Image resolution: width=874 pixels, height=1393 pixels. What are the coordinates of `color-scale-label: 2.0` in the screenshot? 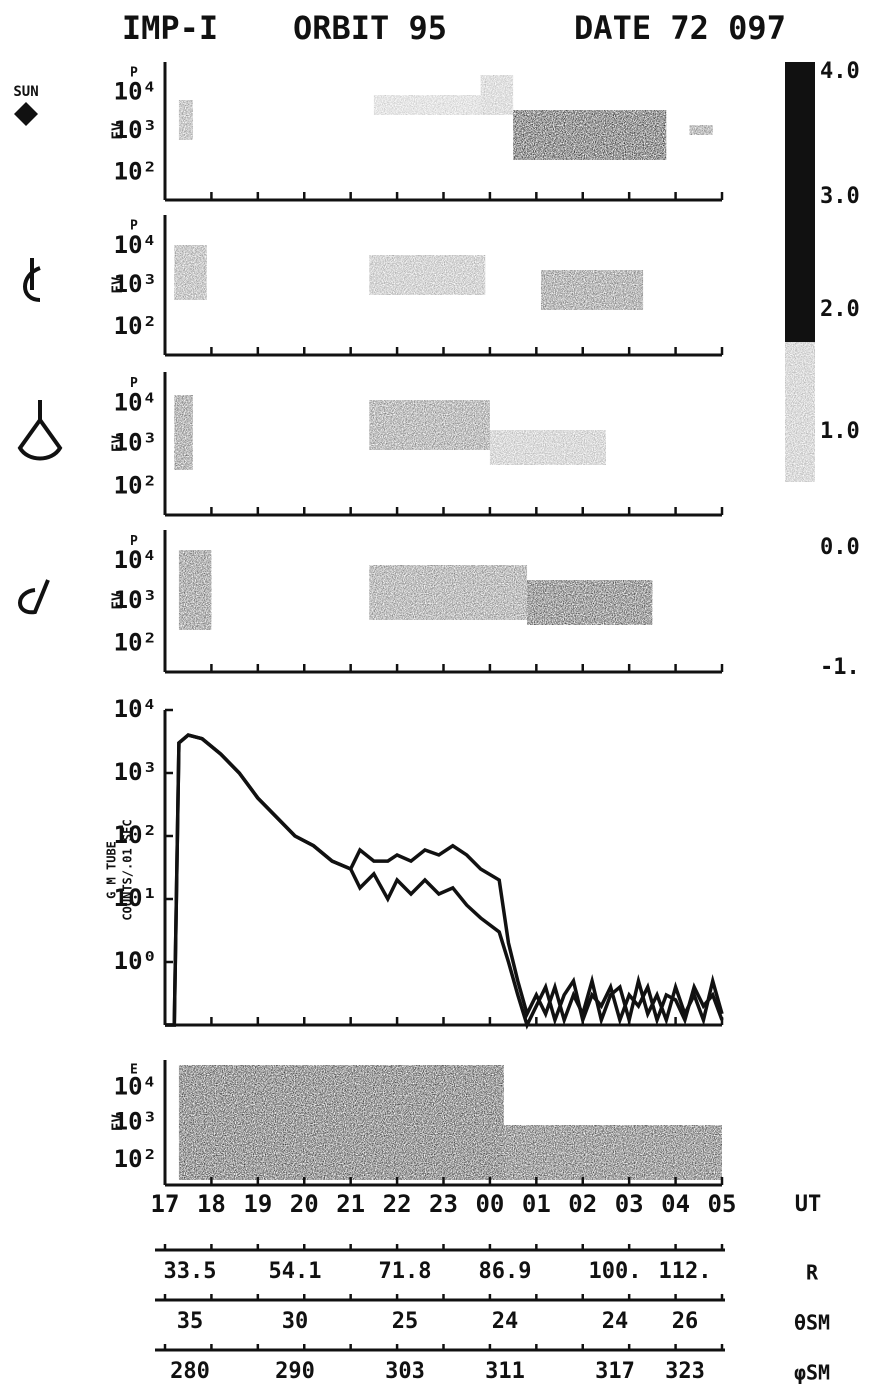 It's located at (840, 309).